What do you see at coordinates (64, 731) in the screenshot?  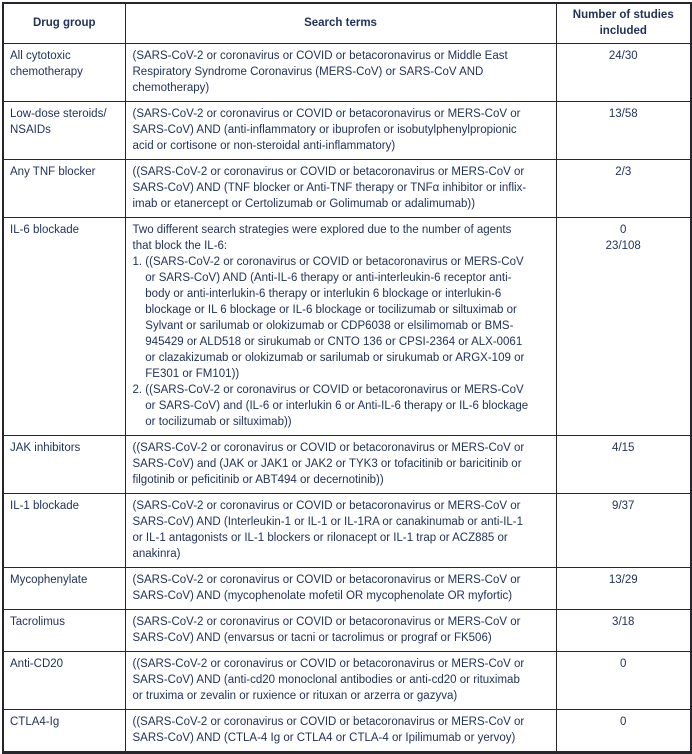 I see `drug-group-cell: CTLA4-Ig` at bounding box center [64, 731].